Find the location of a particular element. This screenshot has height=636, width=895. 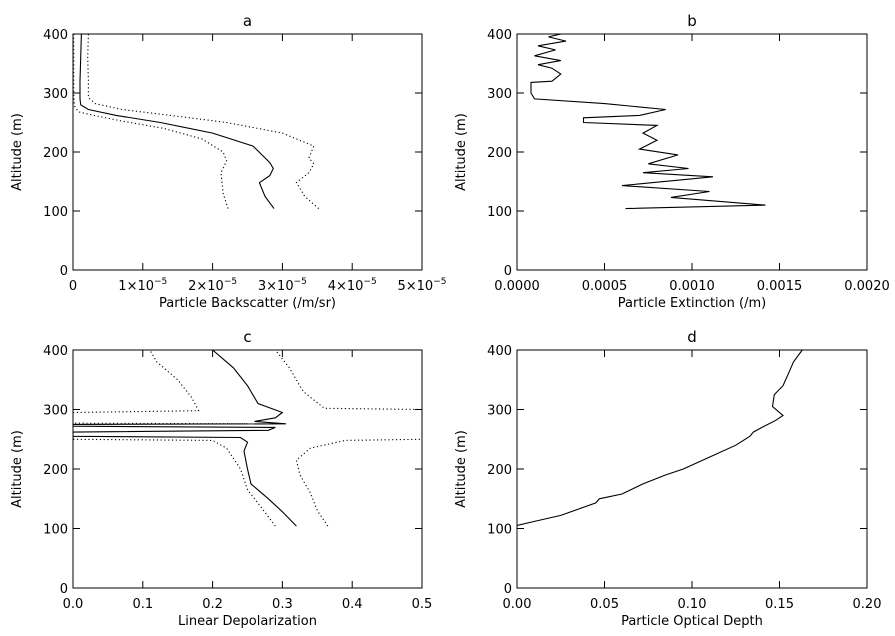

x-tick-label: 4×10⁻⁵ is located at coordinates (352, 285).